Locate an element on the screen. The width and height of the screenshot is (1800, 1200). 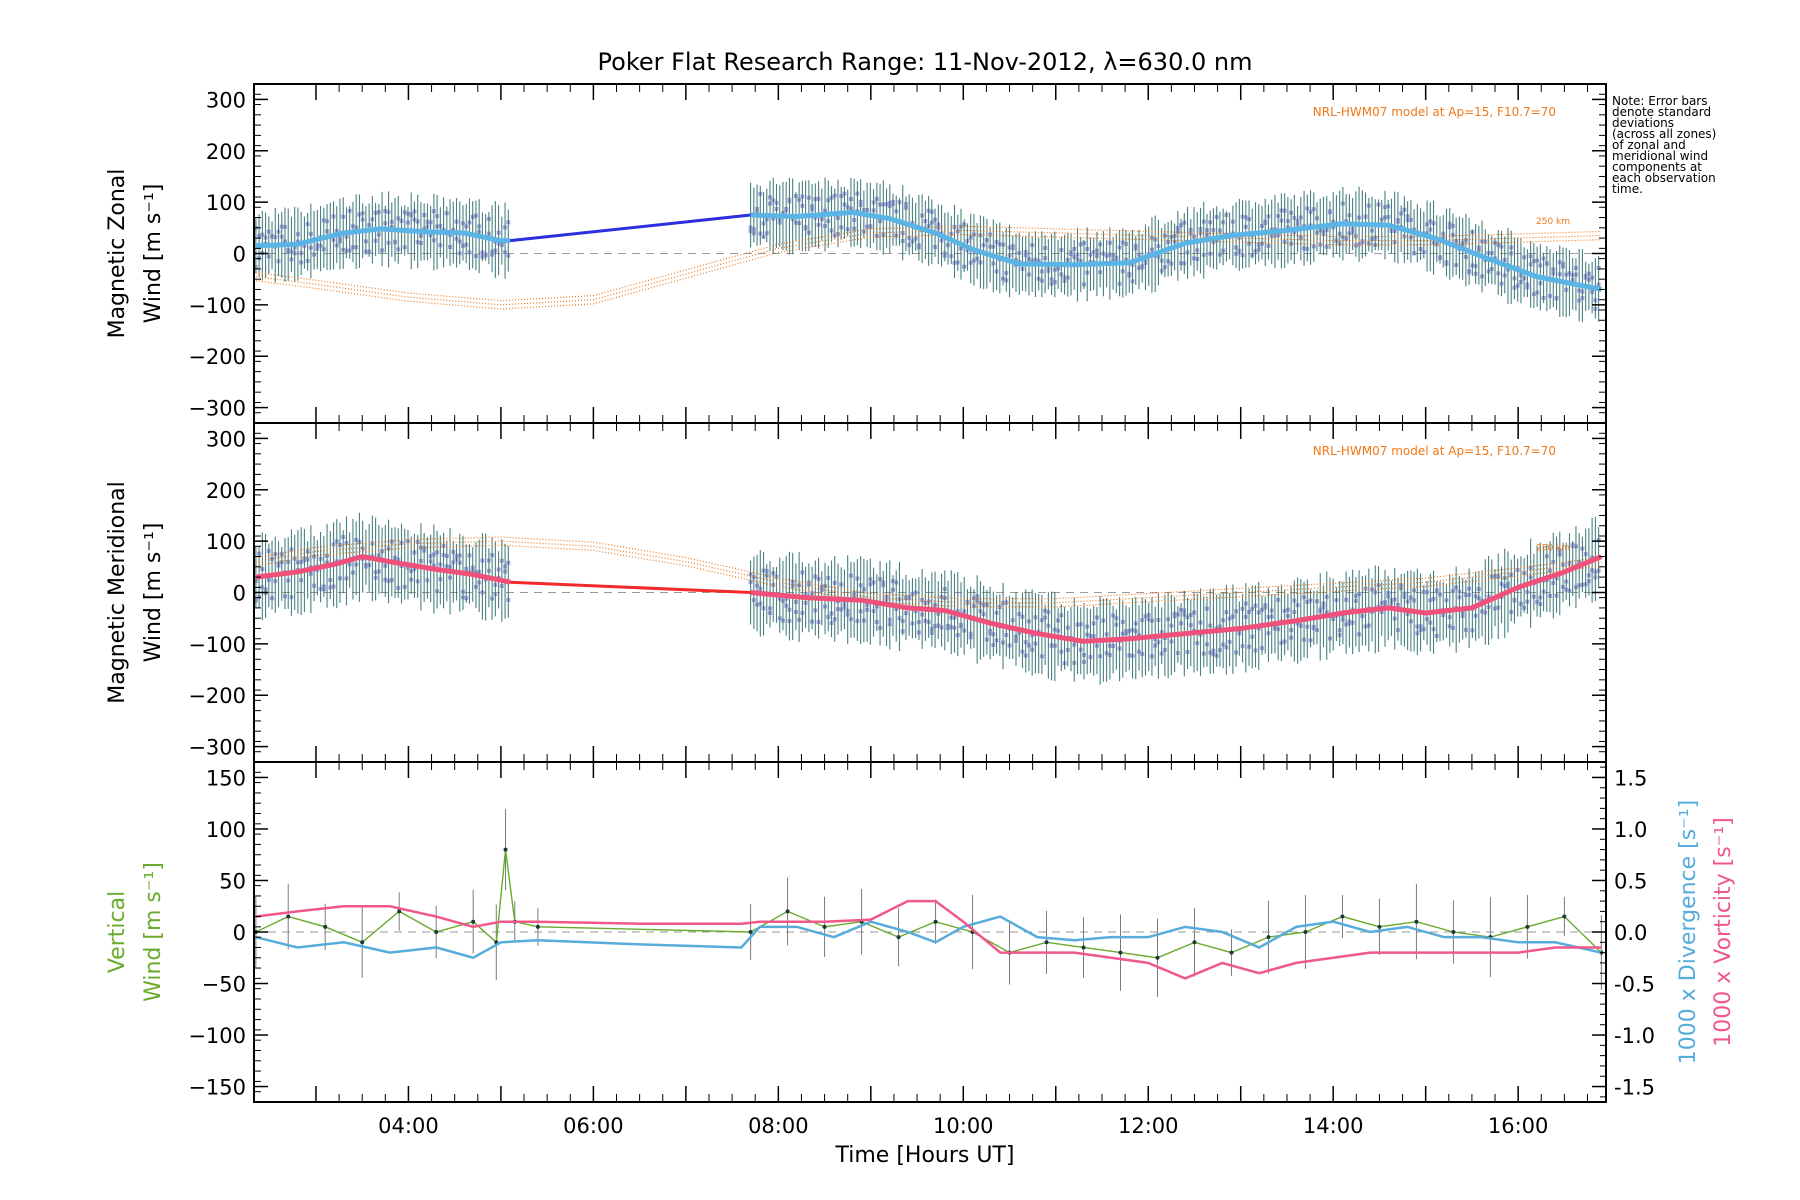
note-line: components at is located at coordinates (1657, 167).